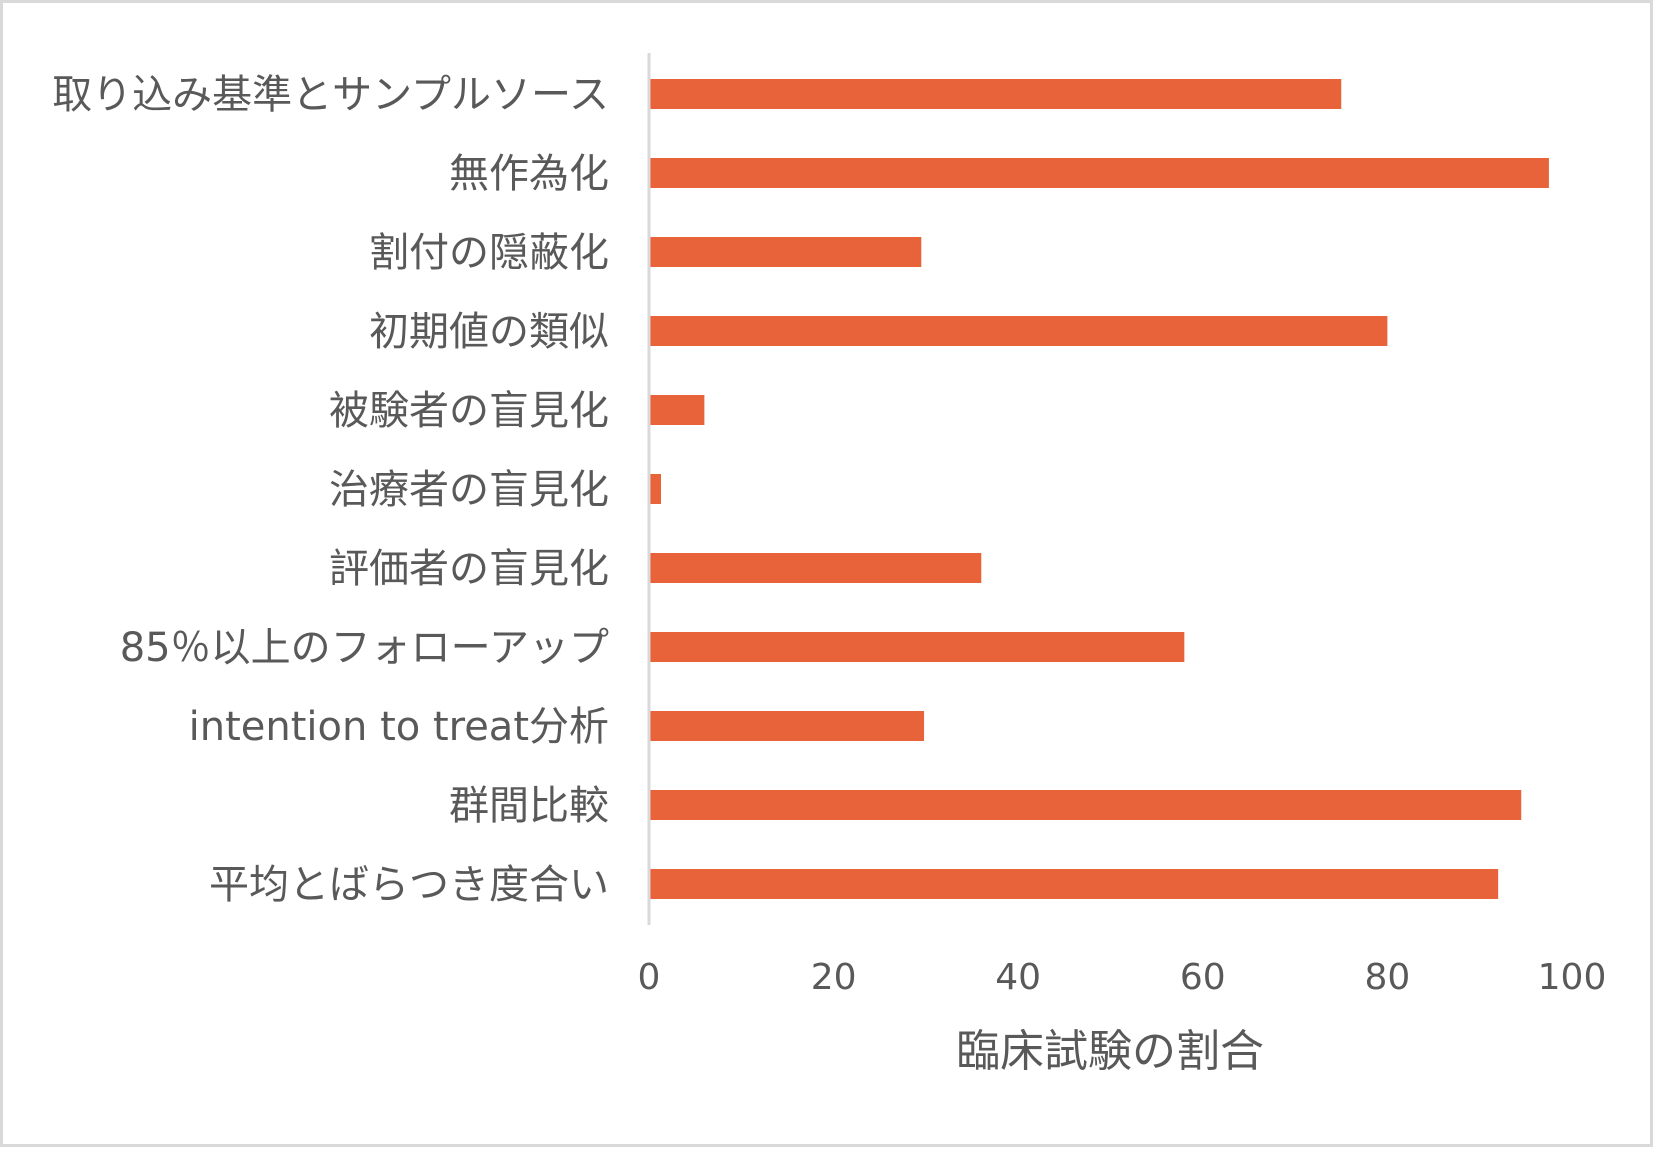  Describe the element at coordinates (489, 332) in the screenshot. I see `category-label: 初期値の類似` at that location.